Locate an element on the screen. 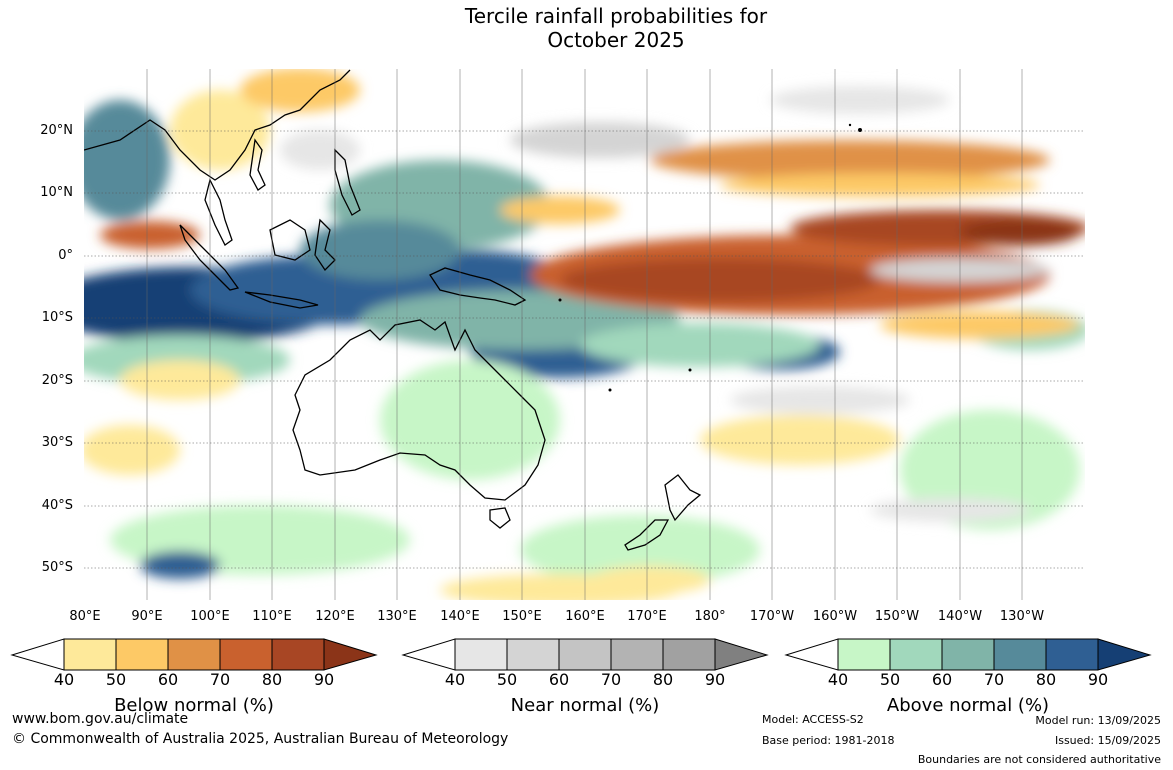 This screenshot has width=1173, height=770. base-period: Base period: 1981-2018 is located at coordinates (828, 740).